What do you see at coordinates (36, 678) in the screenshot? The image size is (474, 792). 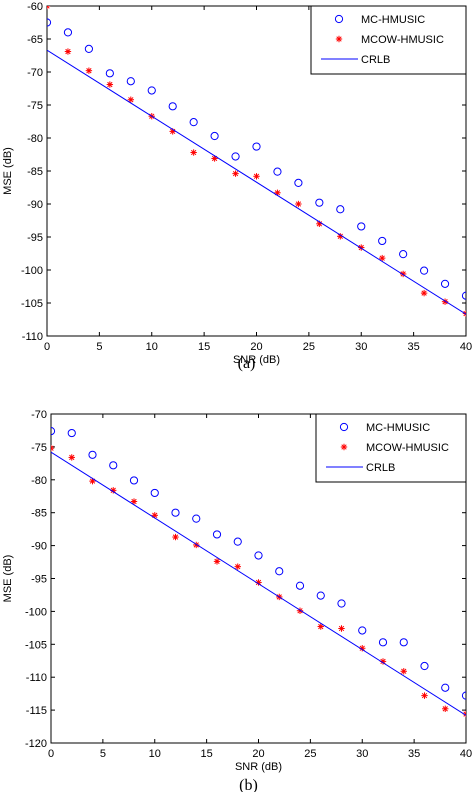 I see `y-tick-label: -110` at bounding box center [36, 678].